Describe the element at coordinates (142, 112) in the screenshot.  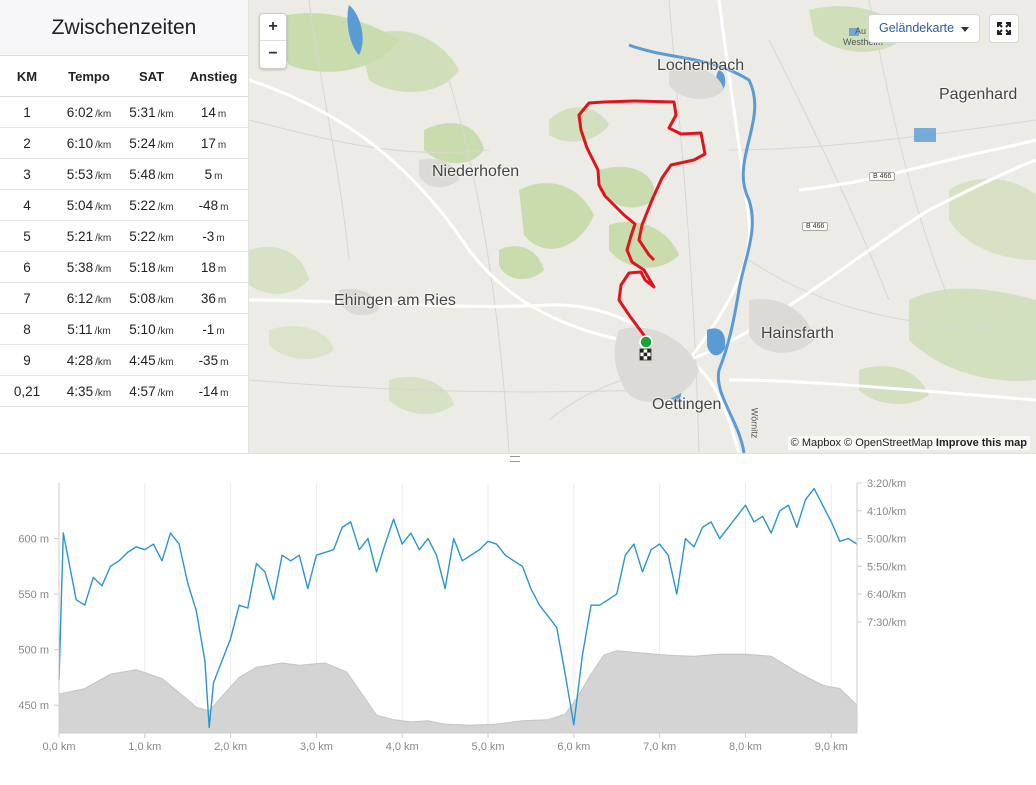
I see `split-sat-value: 5:31` at that location.